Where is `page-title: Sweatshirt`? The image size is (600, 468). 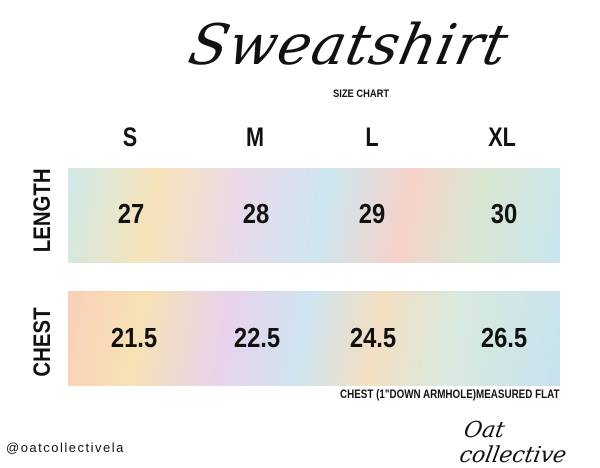 page-title: Sweatshirt is located at coordinates (349, 45).